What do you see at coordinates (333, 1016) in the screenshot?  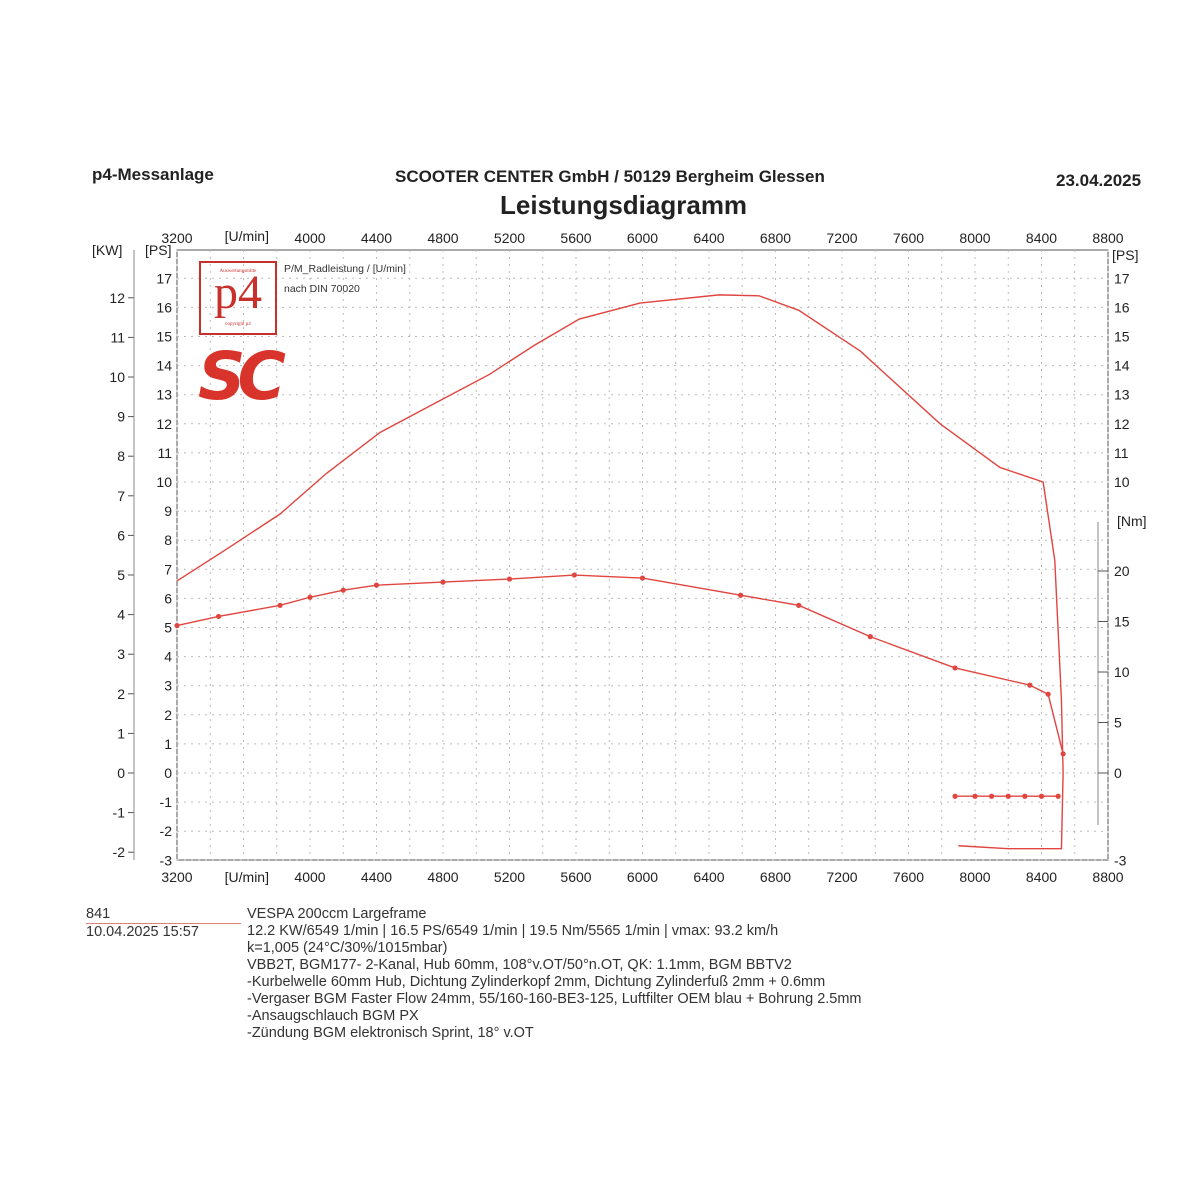 I see `info-line: -Ansaugschlauch BGM PX` at bounding box center [333, 1016].